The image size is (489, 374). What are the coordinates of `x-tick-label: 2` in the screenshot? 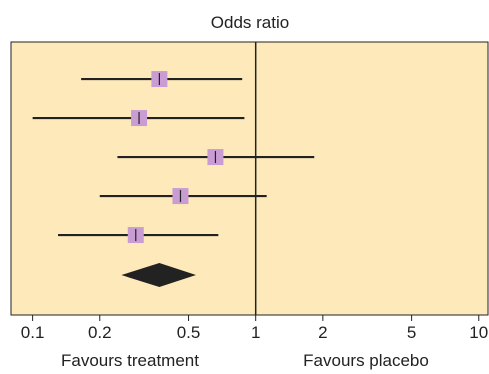 It's located at (322, 332).